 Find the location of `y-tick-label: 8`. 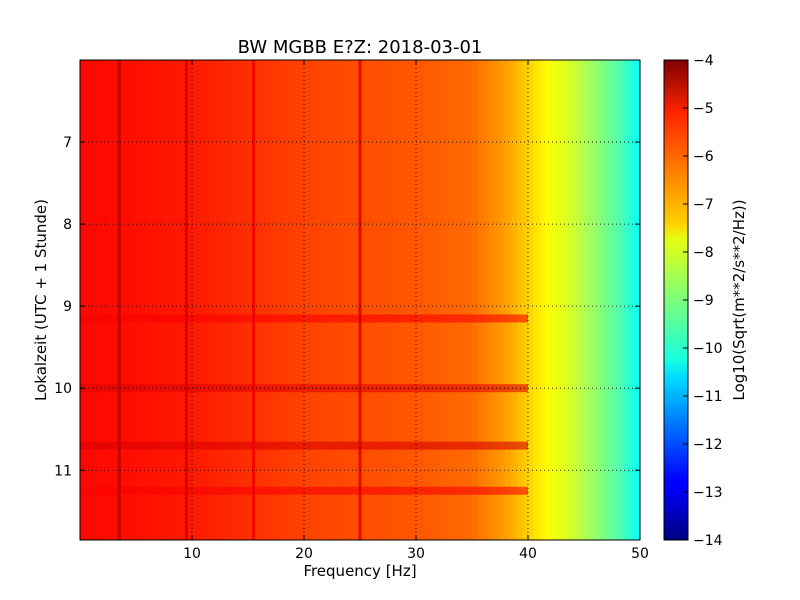

y-tick-label: 8 is located at coordinates (67, 225).